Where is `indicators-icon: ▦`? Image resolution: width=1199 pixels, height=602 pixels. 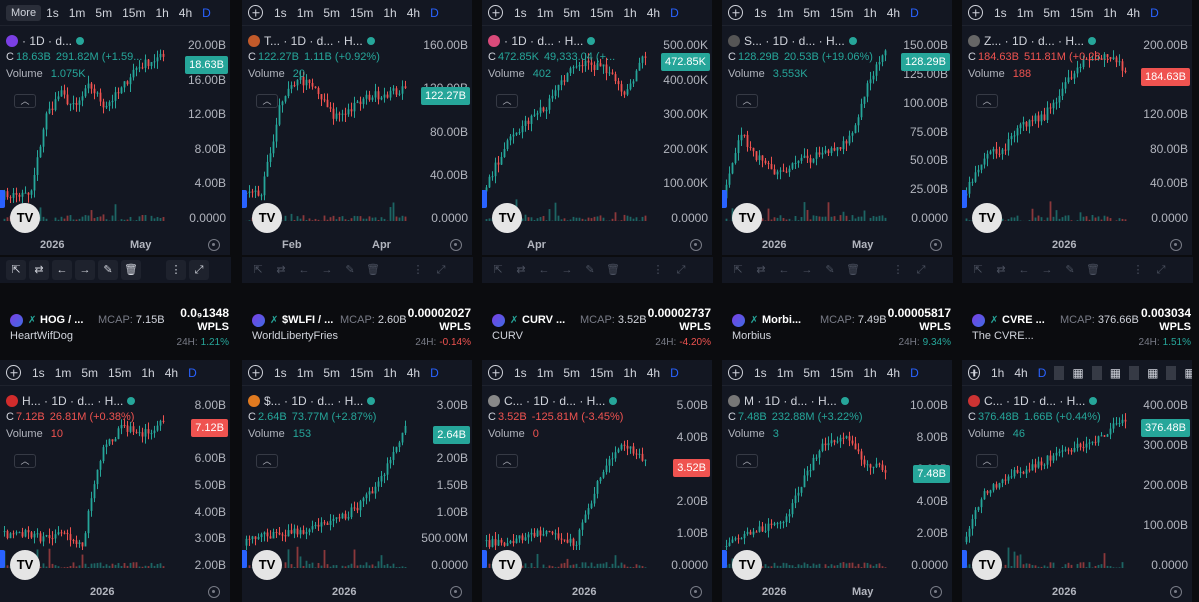
indicators-icon: ▦ is located at coordinates (1153, 372).